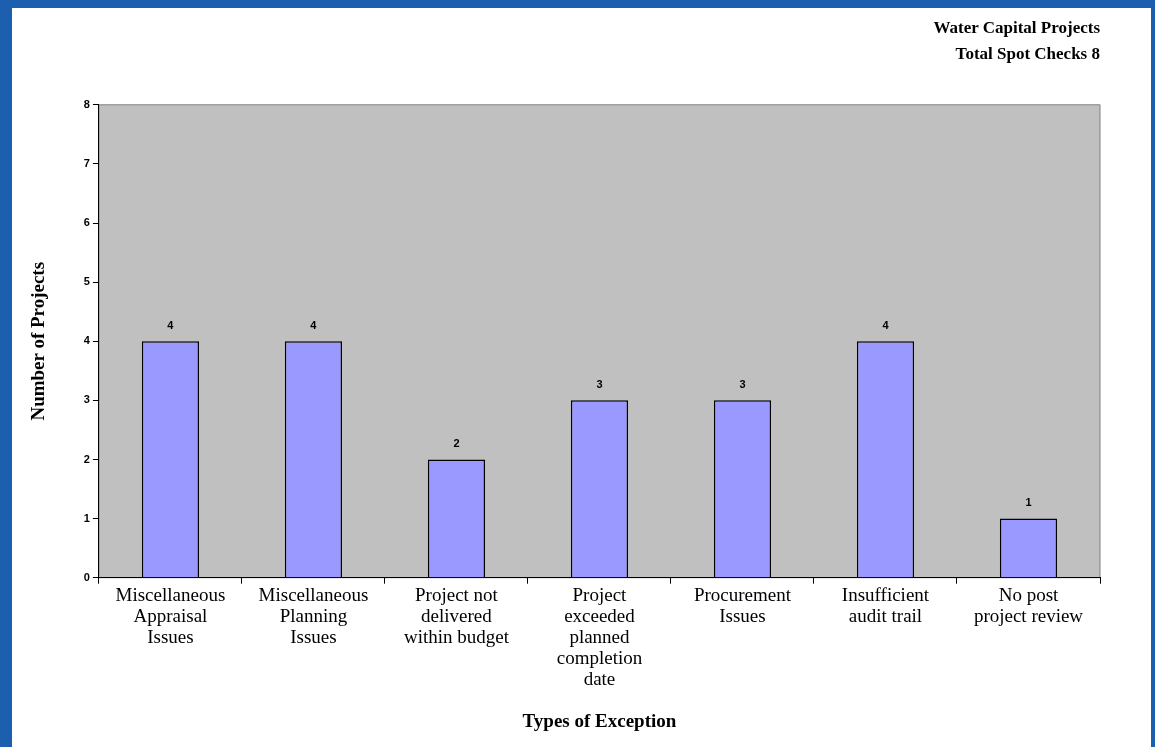 Image resolution: width=1155 pixels, height=747 pixels. Describe the element at coordinates (86, 576) in the screenshot. I see `y-tick-label: 0` at that location.